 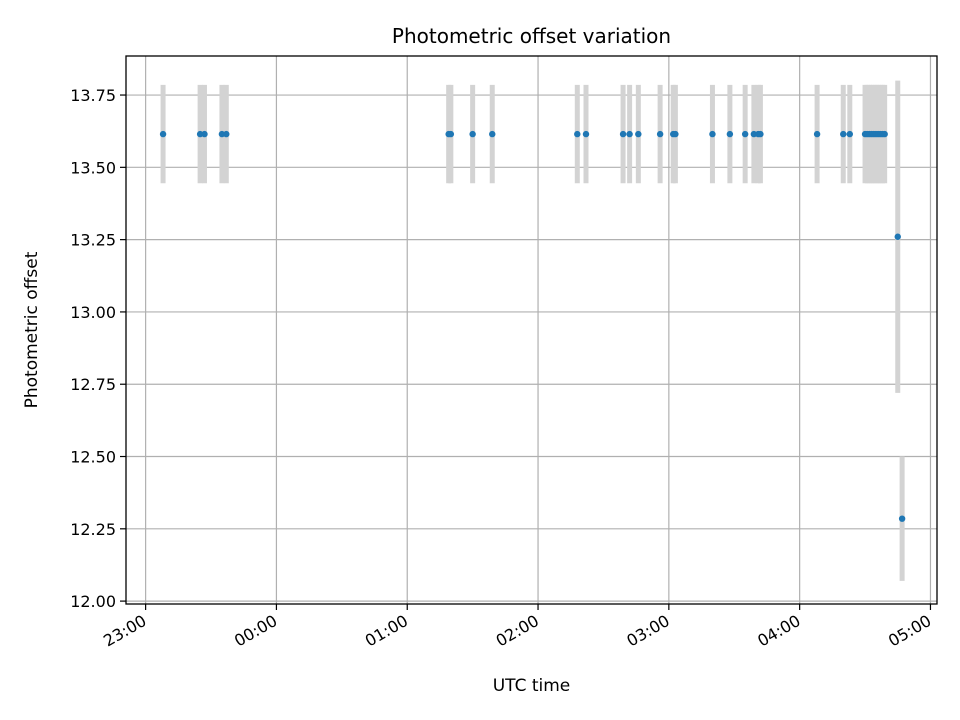 I want to click on x-tick-label: 23:00, so click(x=124, y=631).